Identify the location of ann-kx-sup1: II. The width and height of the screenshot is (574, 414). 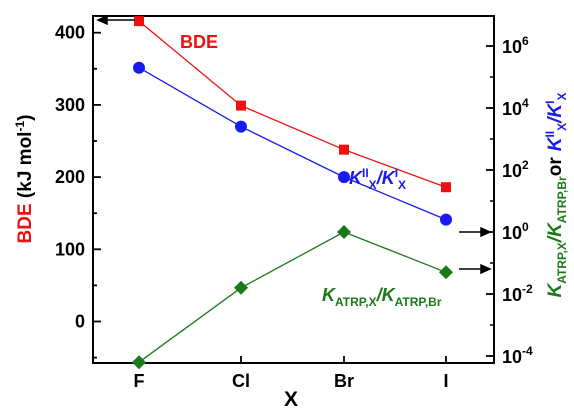
(365, 173).